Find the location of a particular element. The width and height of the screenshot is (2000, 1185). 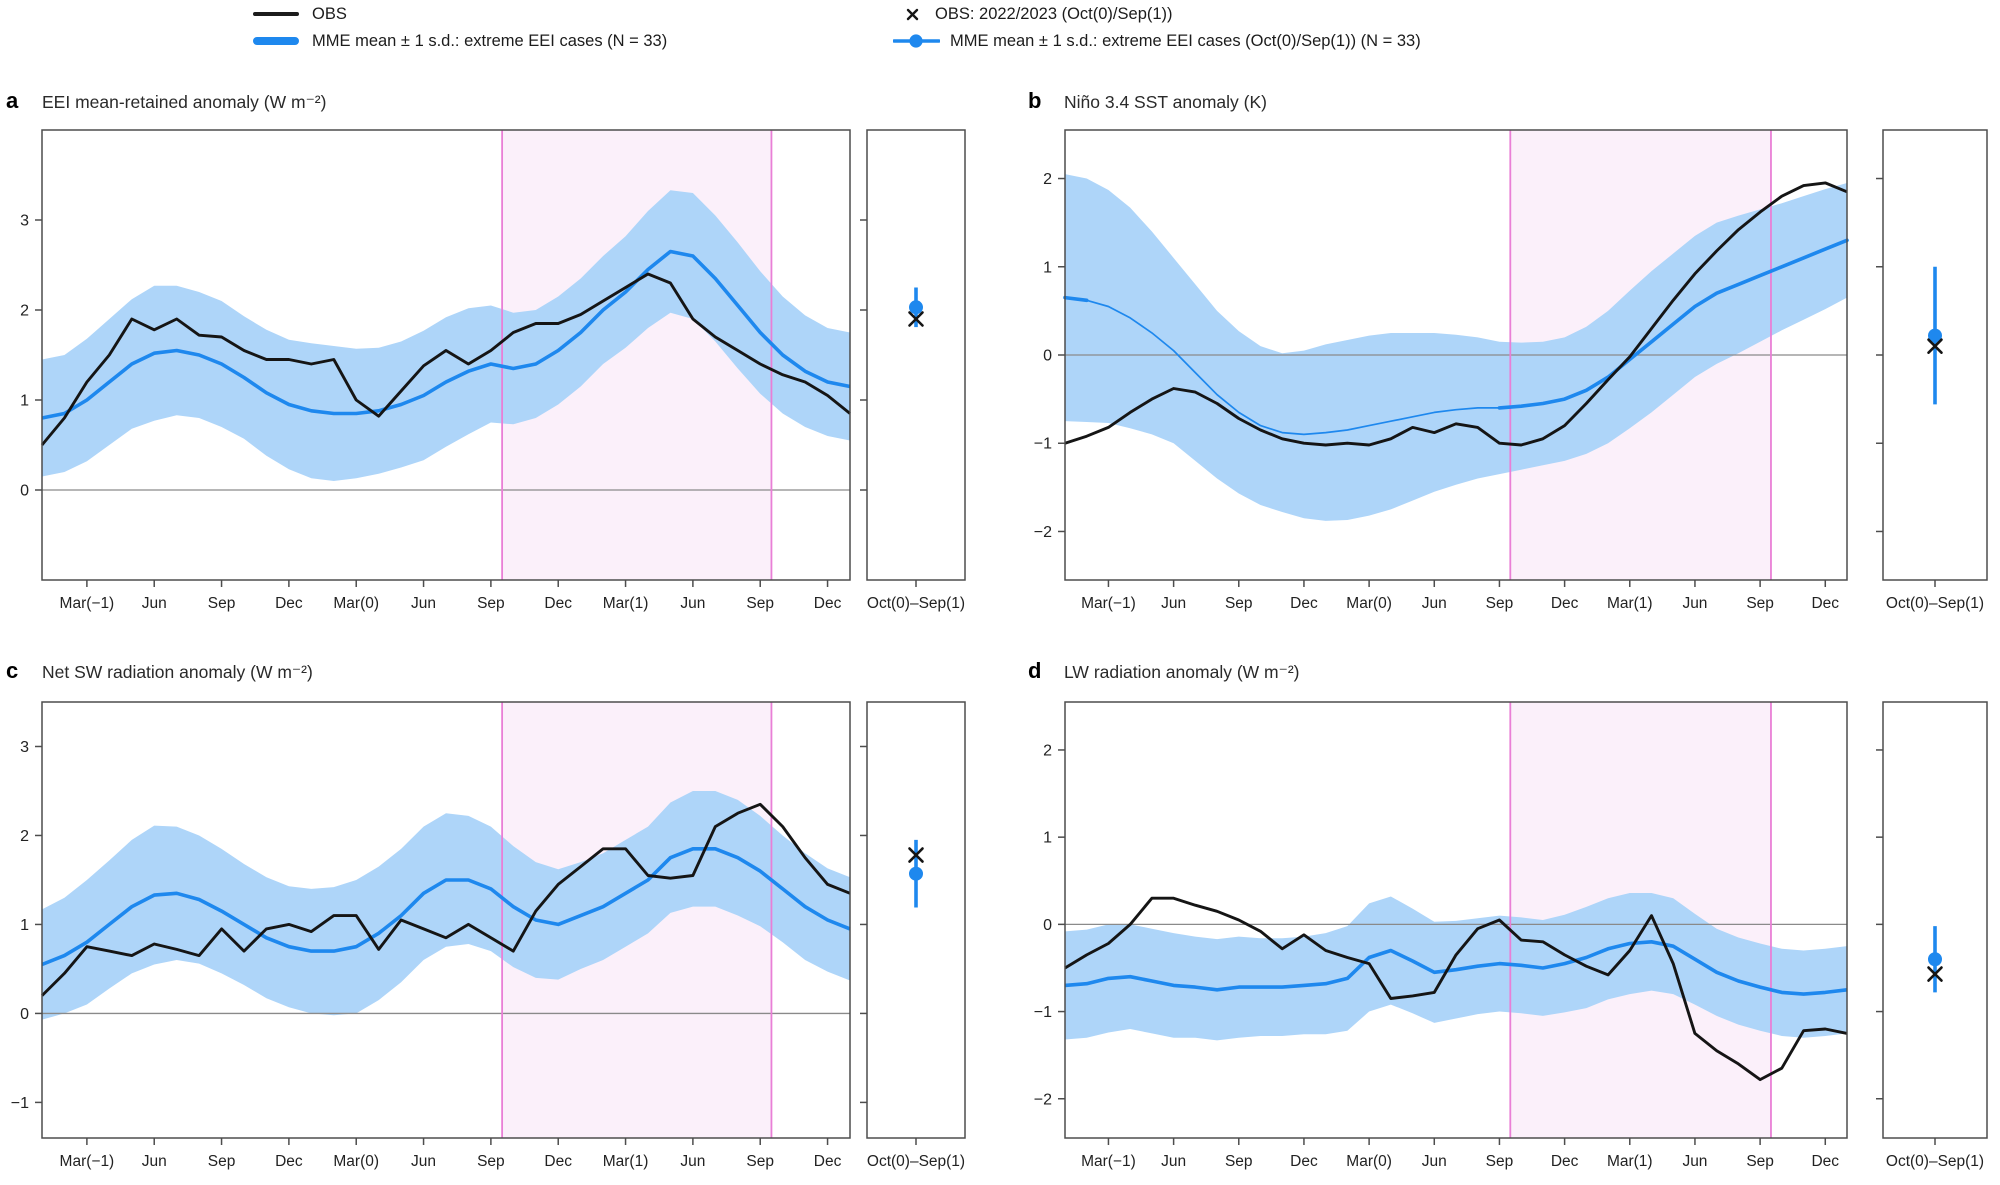

panel-d-title: d LW radiation anomaly (W m⁻²) is located at coordinates (1164, 671).